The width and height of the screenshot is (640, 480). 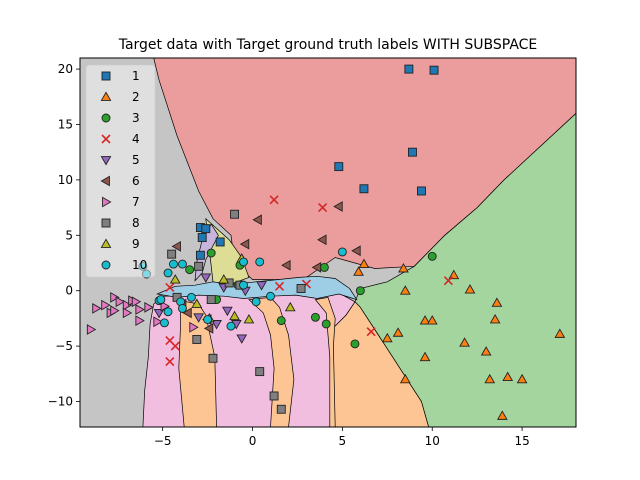 What do you see at coordinates (521, 441) in the screenshot?
I see `x-tick-label: 15` at bounding box center [521, 441].